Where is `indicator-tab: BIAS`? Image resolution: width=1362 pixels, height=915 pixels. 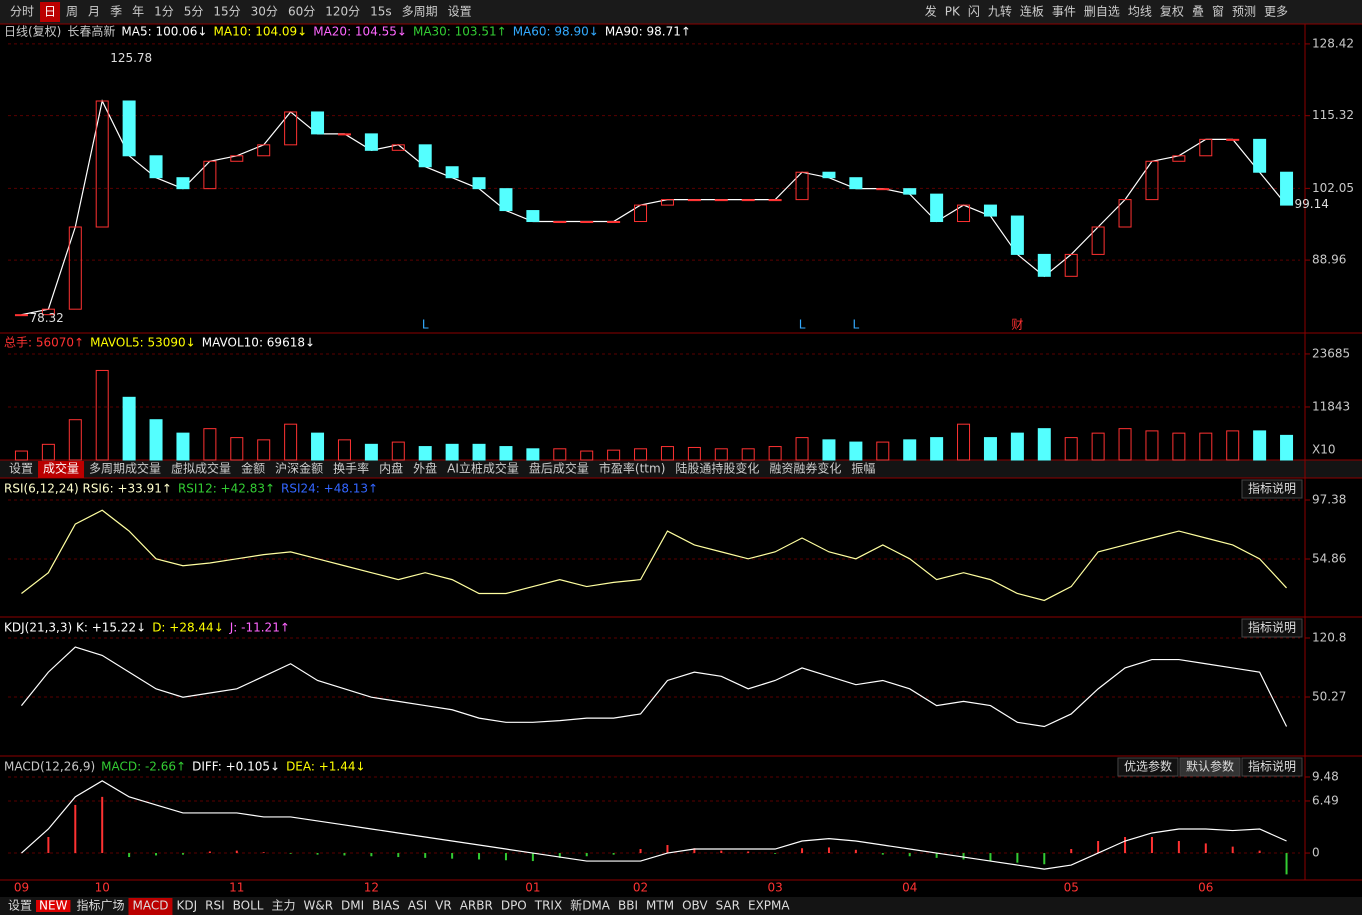 indicator-tab: BIAS is located at coordinates (386, 906).